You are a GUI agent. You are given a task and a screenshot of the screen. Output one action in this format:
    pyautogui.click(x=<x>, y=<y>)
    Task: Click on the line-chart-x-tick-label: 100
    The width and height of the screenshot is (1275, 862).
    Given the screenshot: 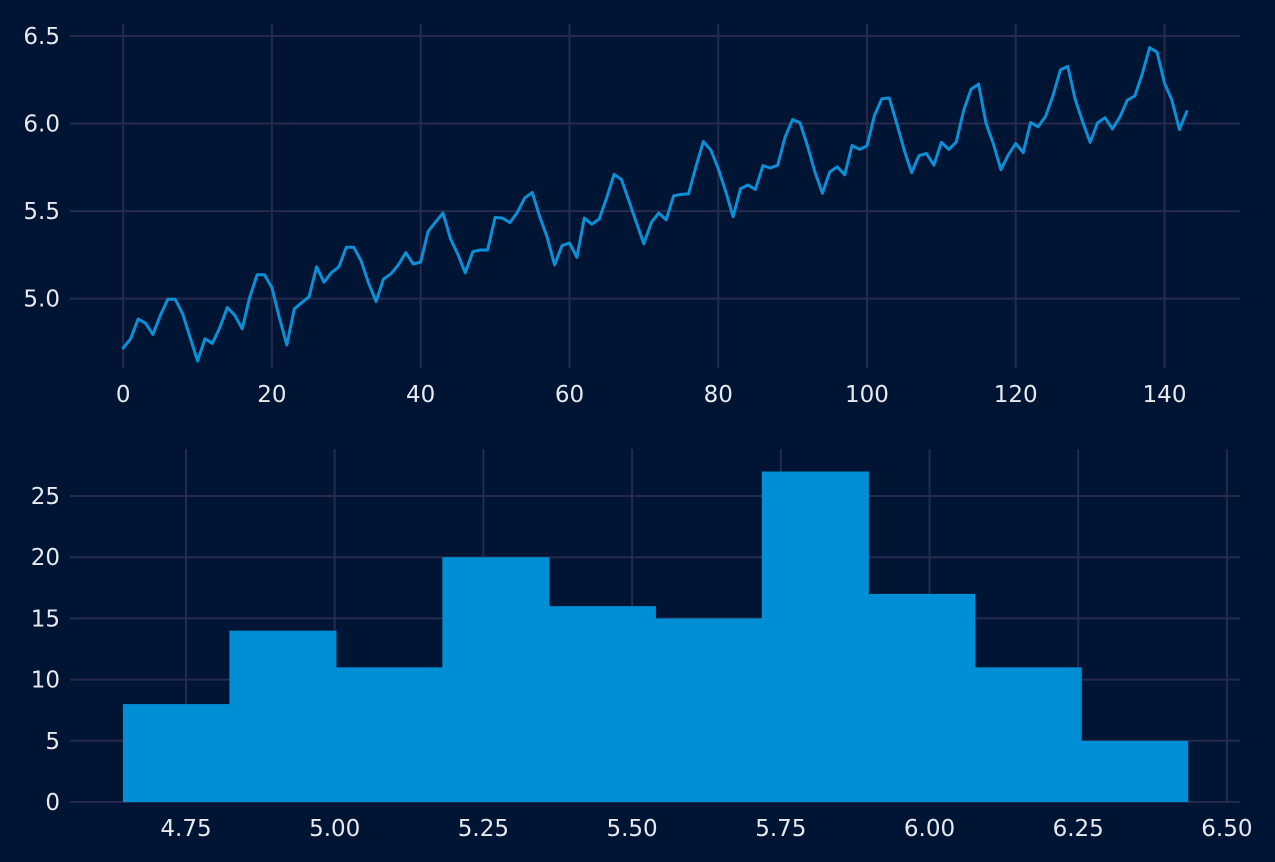 What is the action you would take?
    pyautogui.click(x=867, y=395)
    